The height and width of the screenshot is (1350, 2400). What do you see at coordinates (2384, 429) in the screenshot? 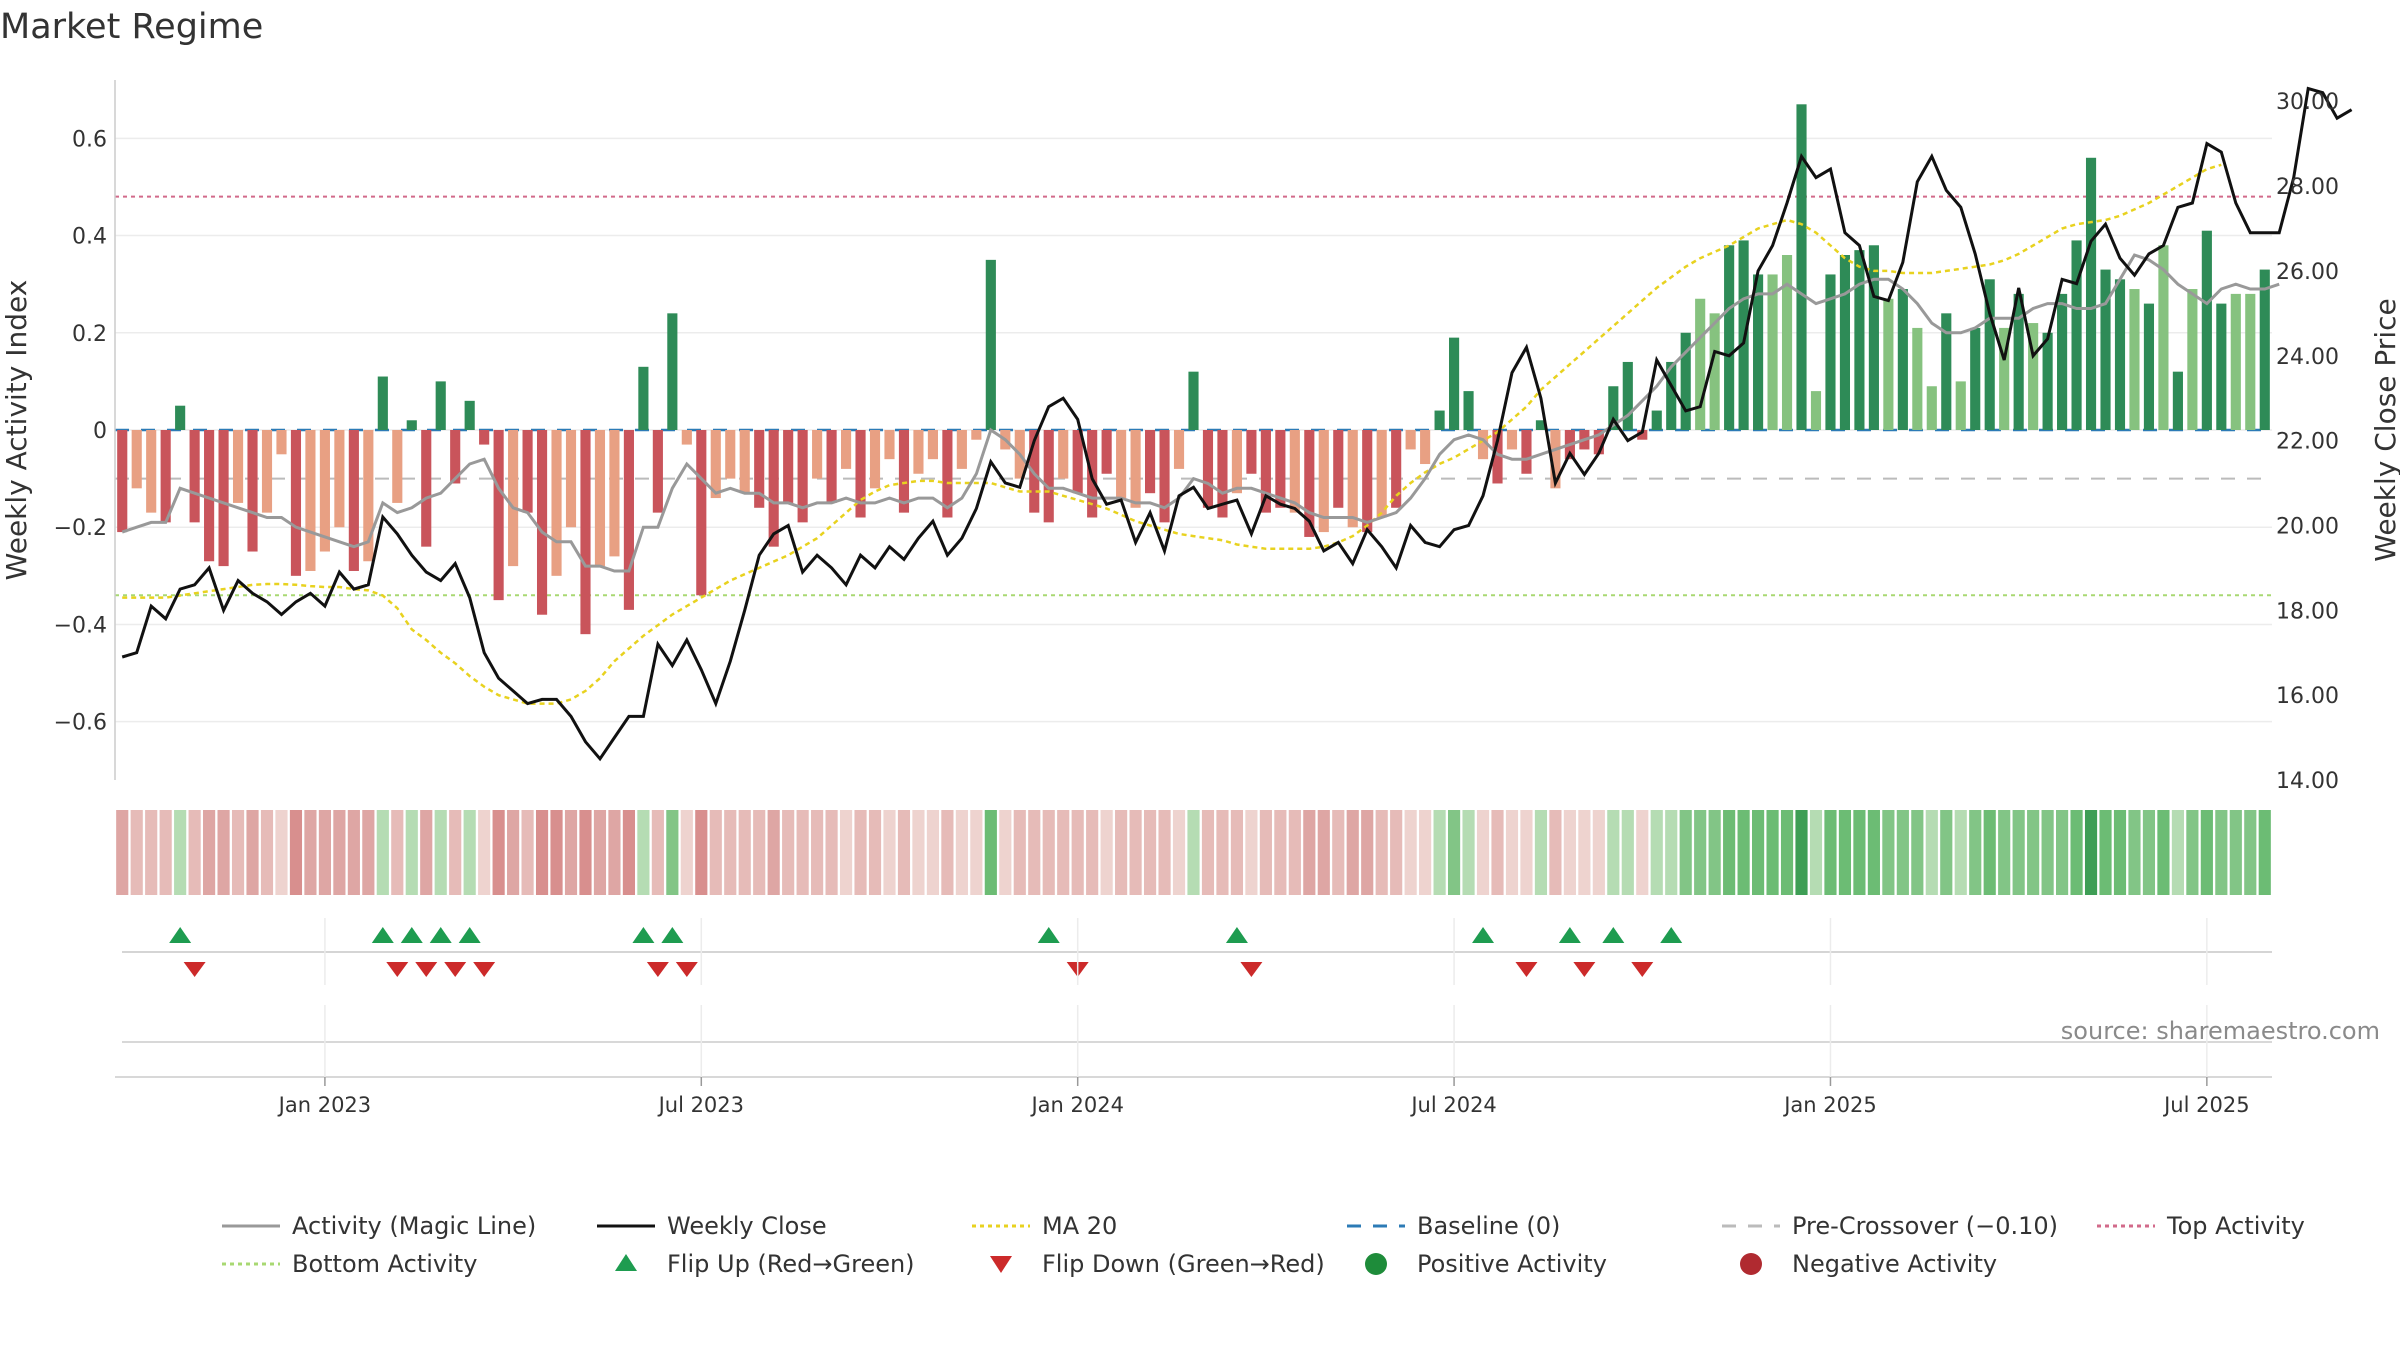
I see `y-axis-right-label: Weekly Close Price` at bounding box center [2384, 429].